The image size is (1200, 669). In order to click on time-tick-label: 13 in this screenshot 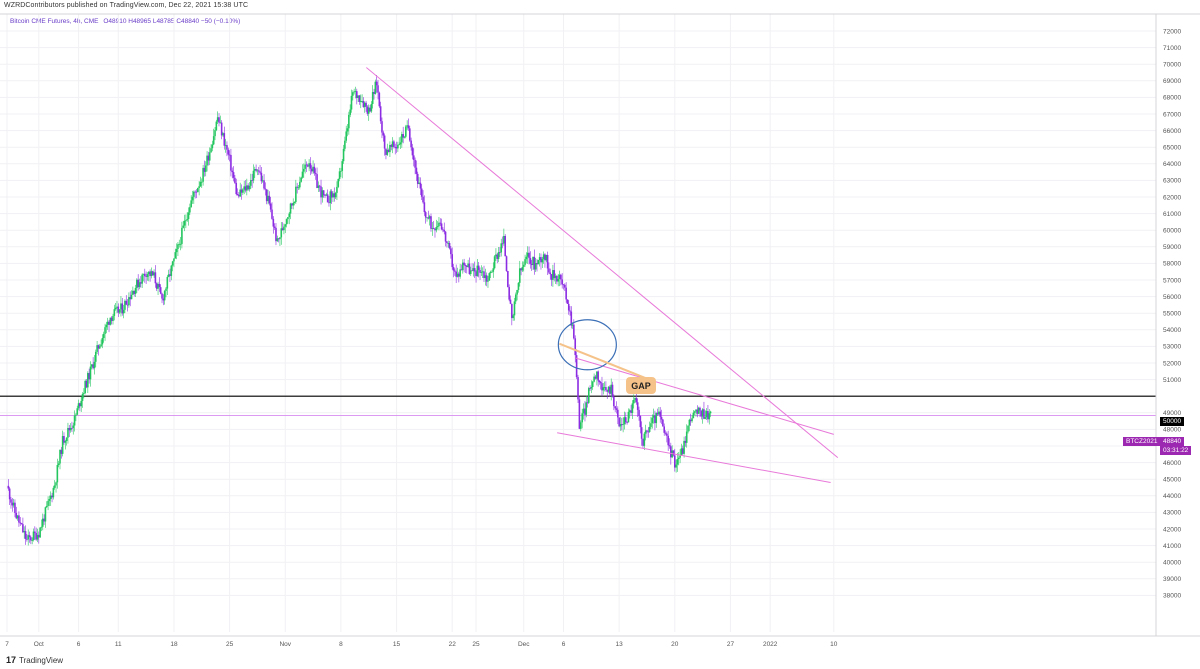, I will do `click(620, 644)`.